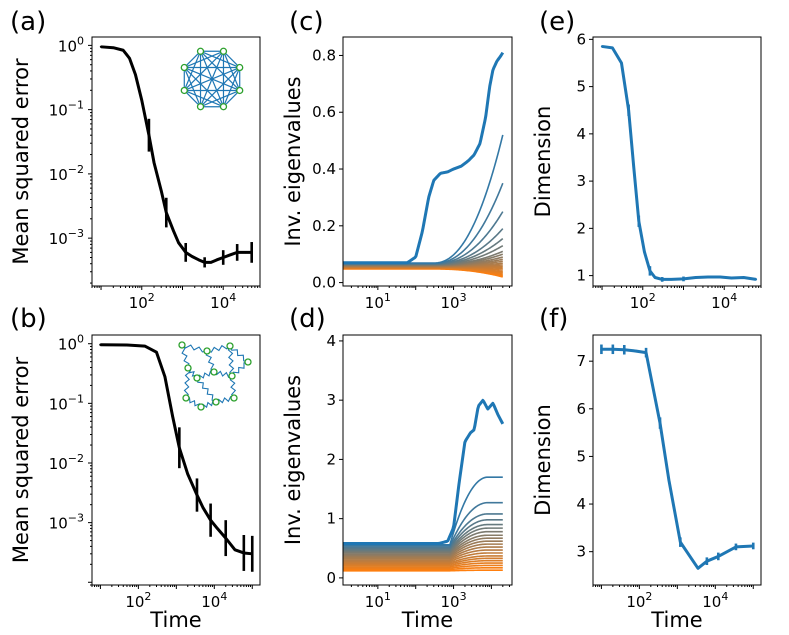  Describe the element at coordinates (543, 162) in the screenshot. I see `y-axis-label: Dimension` at that location.